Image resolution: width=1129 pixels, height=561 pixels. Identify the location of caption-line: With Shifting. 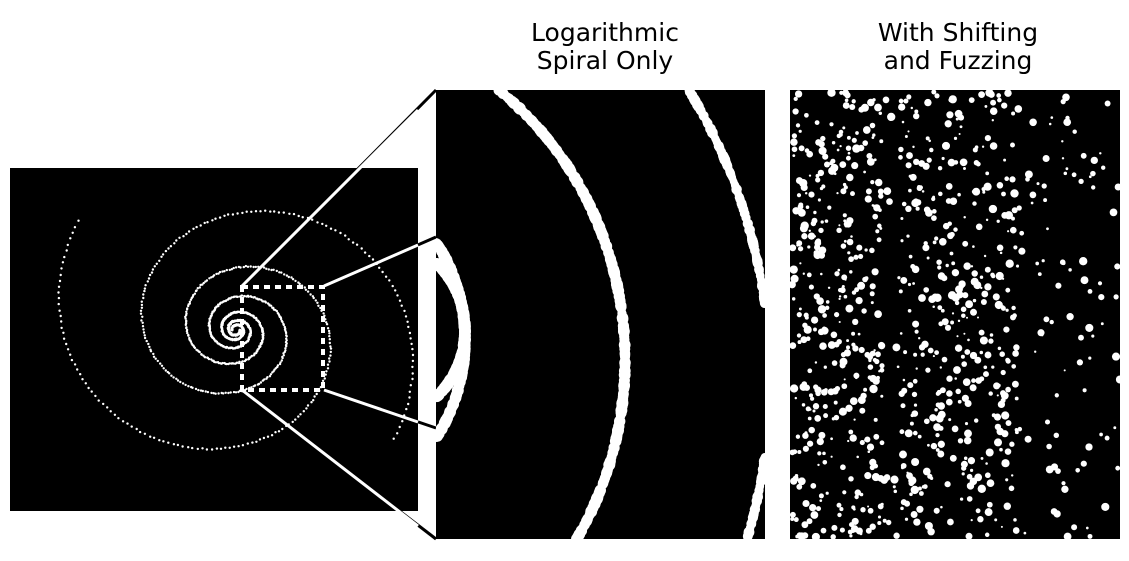
(958, 32).